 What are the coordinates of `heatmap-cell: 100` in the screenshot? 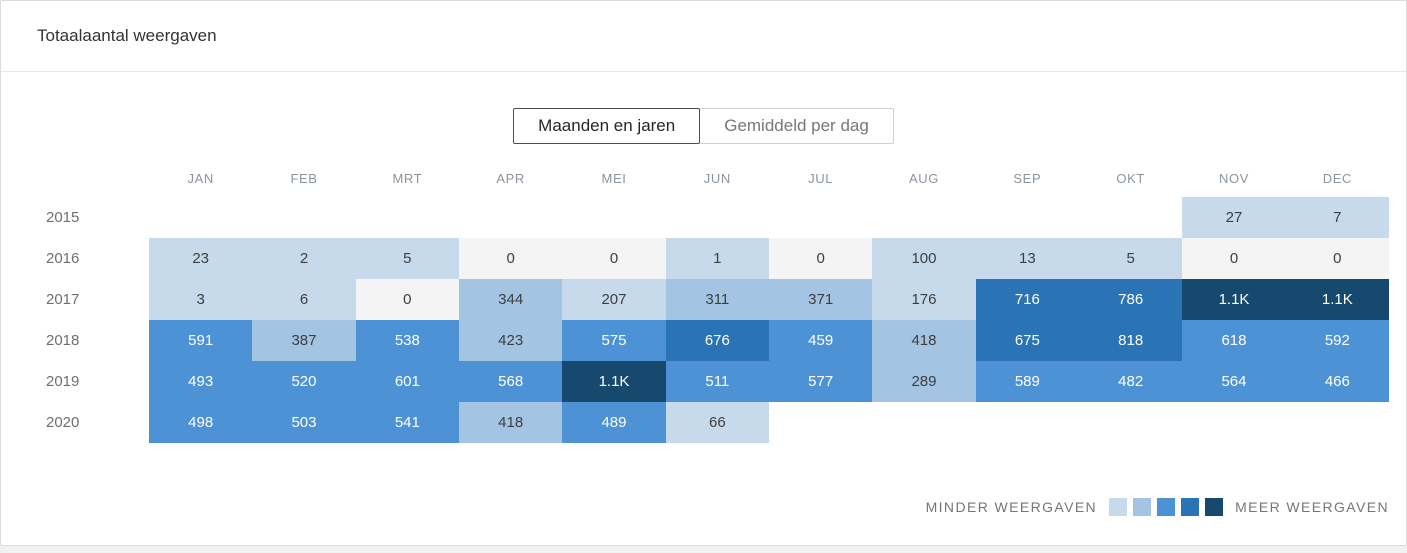 It's located at (924, 258).